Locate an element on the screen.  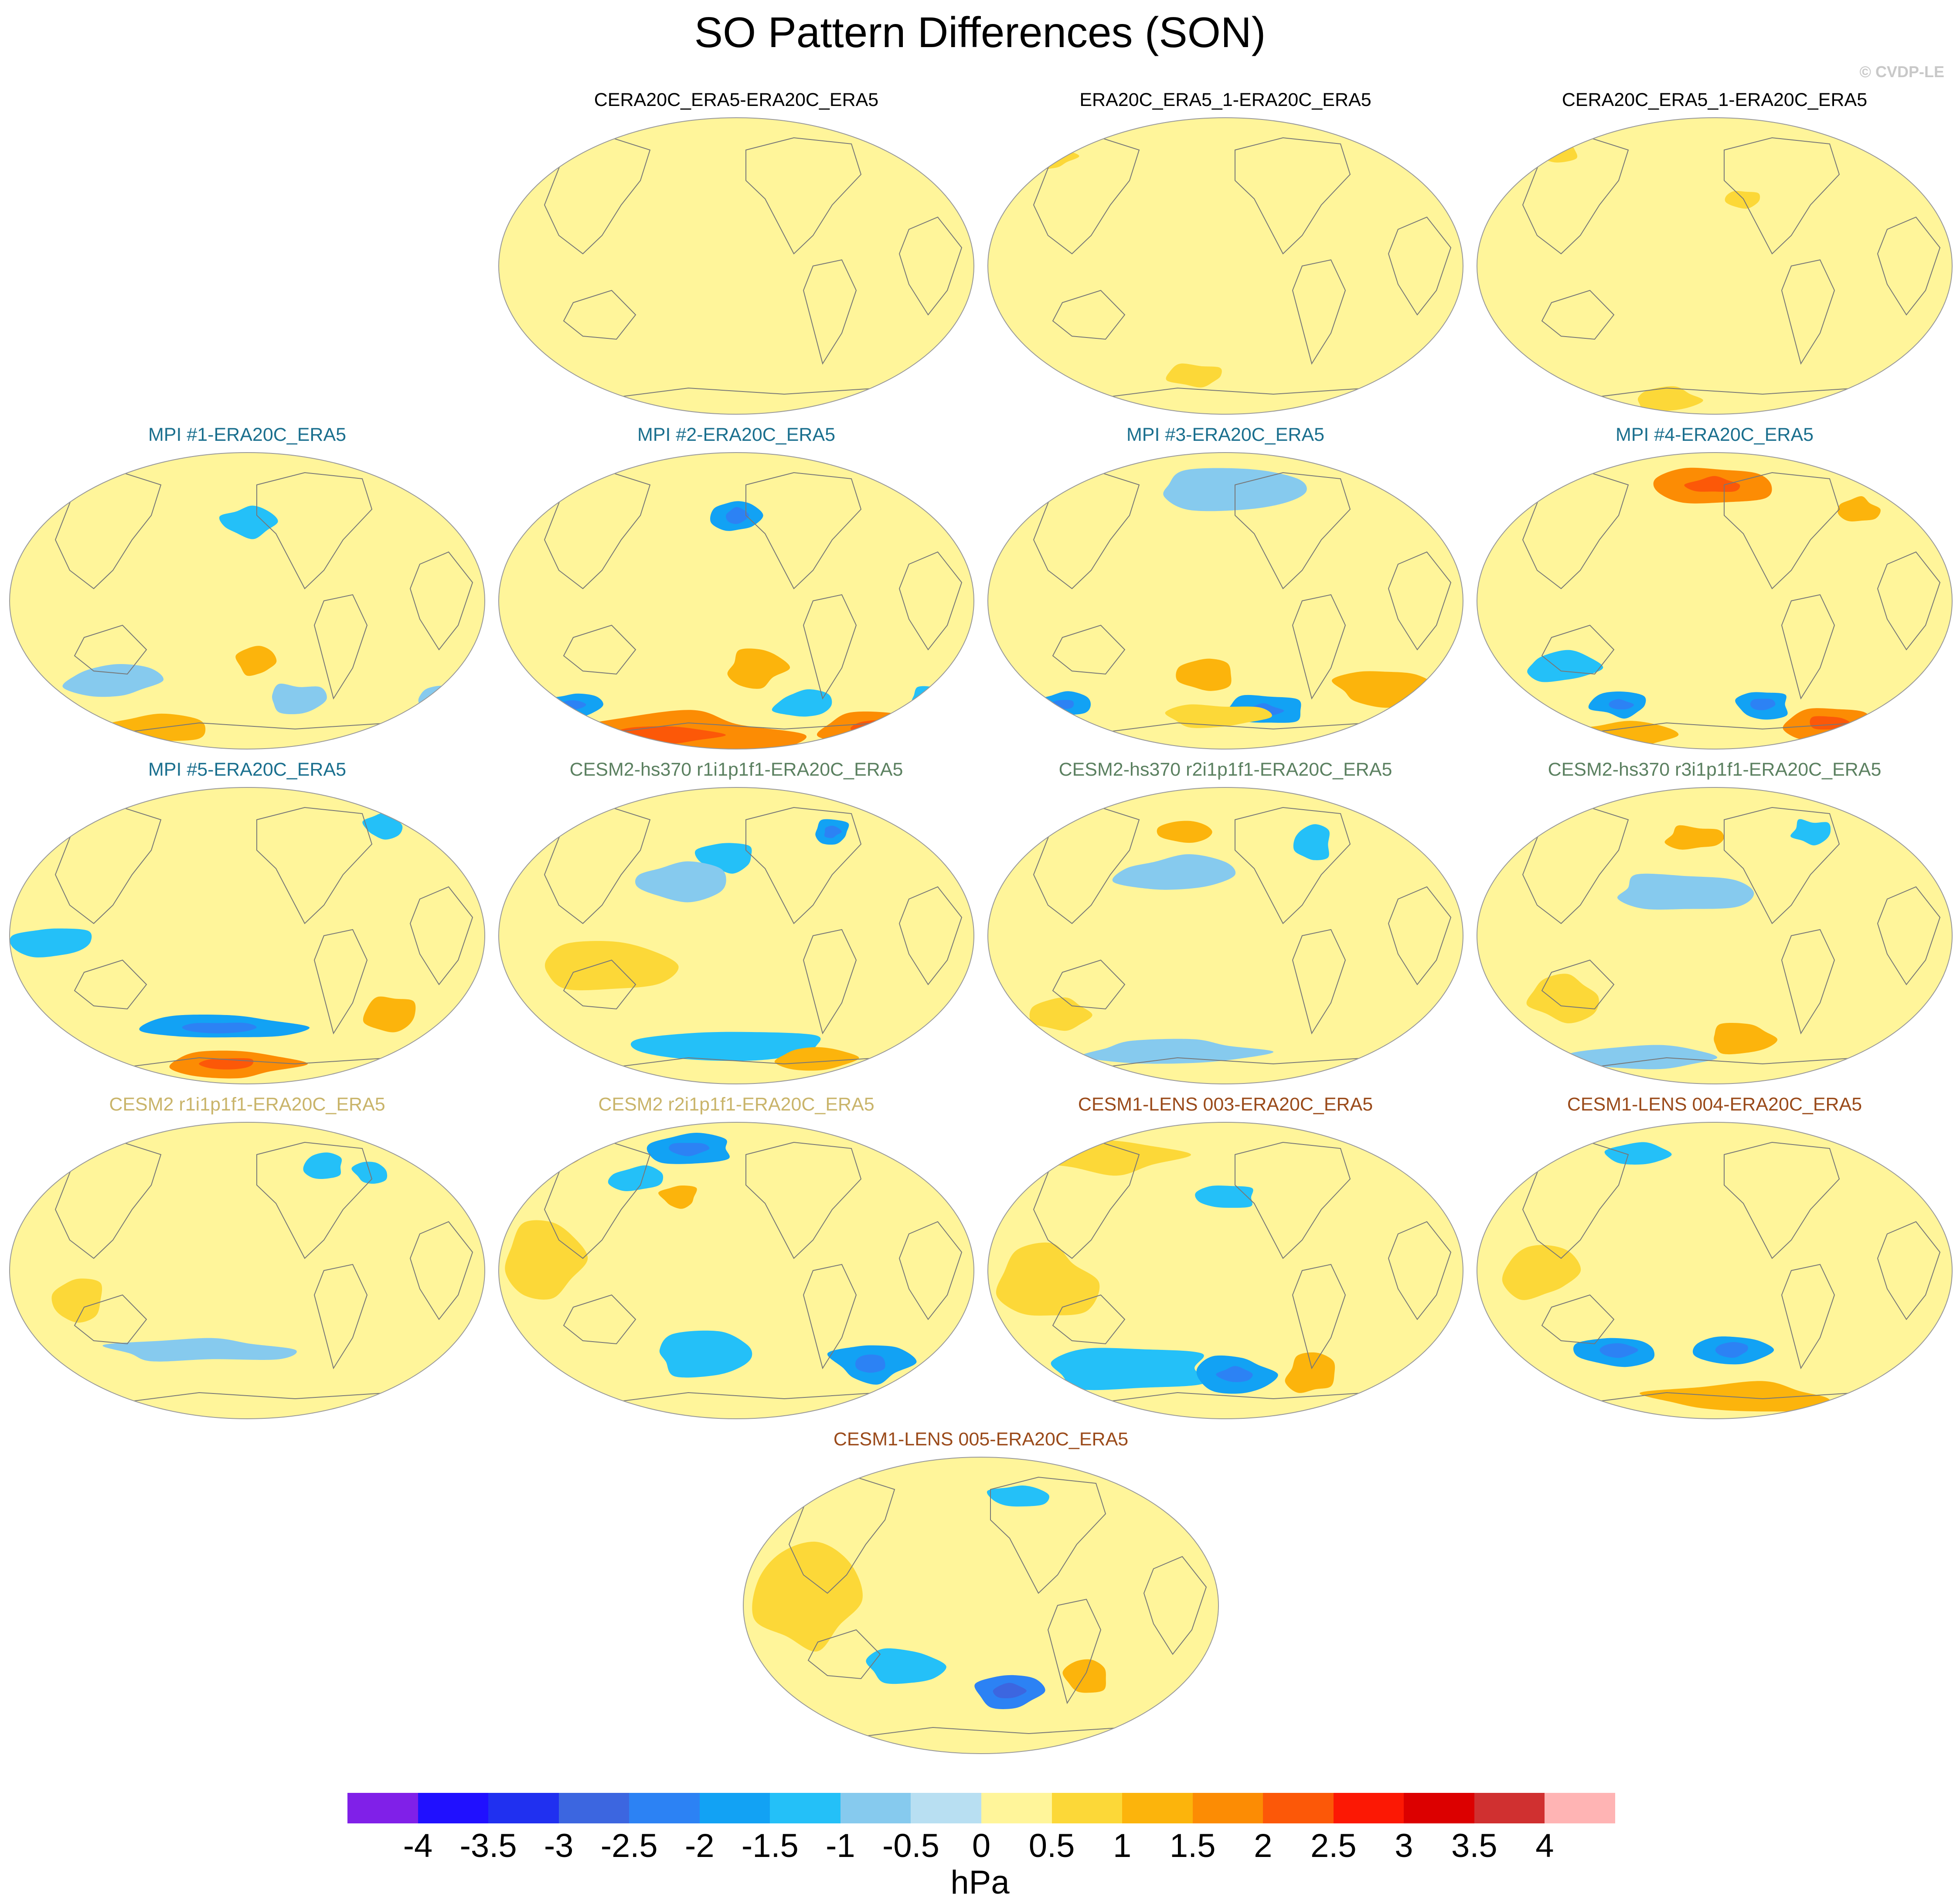
panel-12: CESM2 r1i1p1f1-ERA20C_ERA5 is located at coordinates (247, 1259).